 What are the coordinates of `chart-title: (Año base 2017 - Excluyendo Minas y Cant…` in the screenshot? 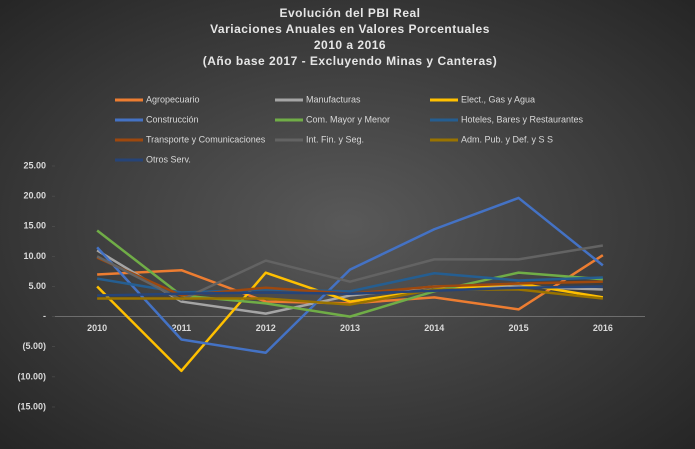 It's located at (350, 61).